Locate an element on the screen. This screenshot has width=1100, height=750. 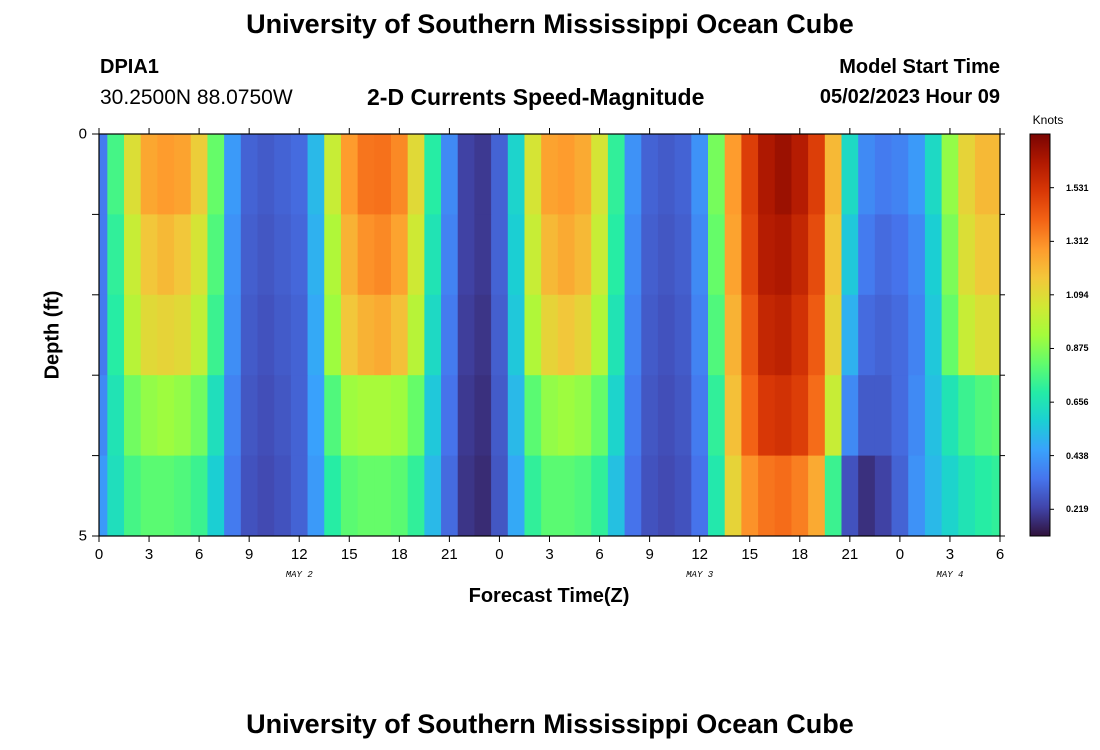
day-label: MAY 4 is located at coordinates (950, 575).